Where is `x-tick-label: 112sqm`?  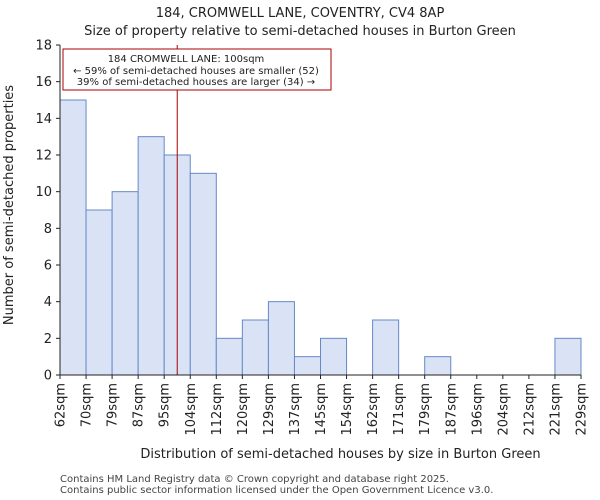 x-tick-label: 112sqm is located at coordinates (217, 409).